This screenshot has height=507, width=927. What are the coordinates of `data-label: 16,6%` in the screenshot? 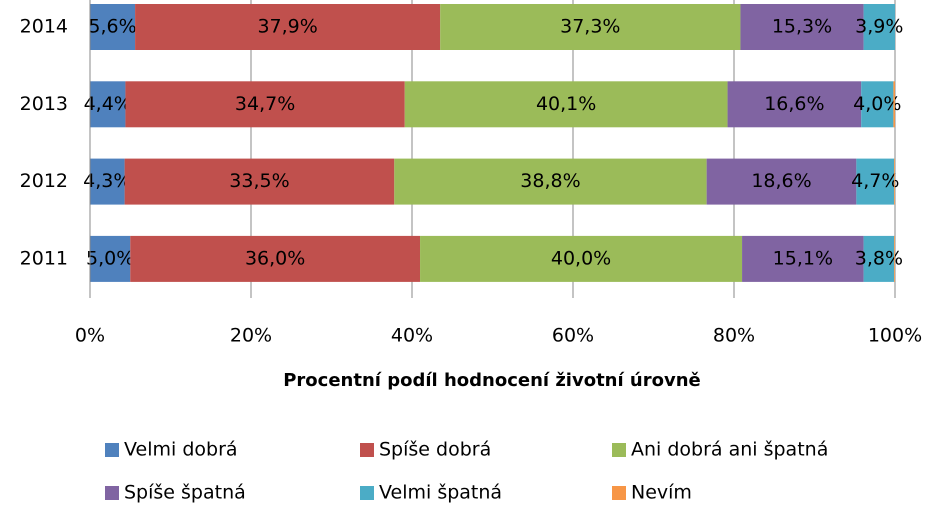 It's located at (794, 104).